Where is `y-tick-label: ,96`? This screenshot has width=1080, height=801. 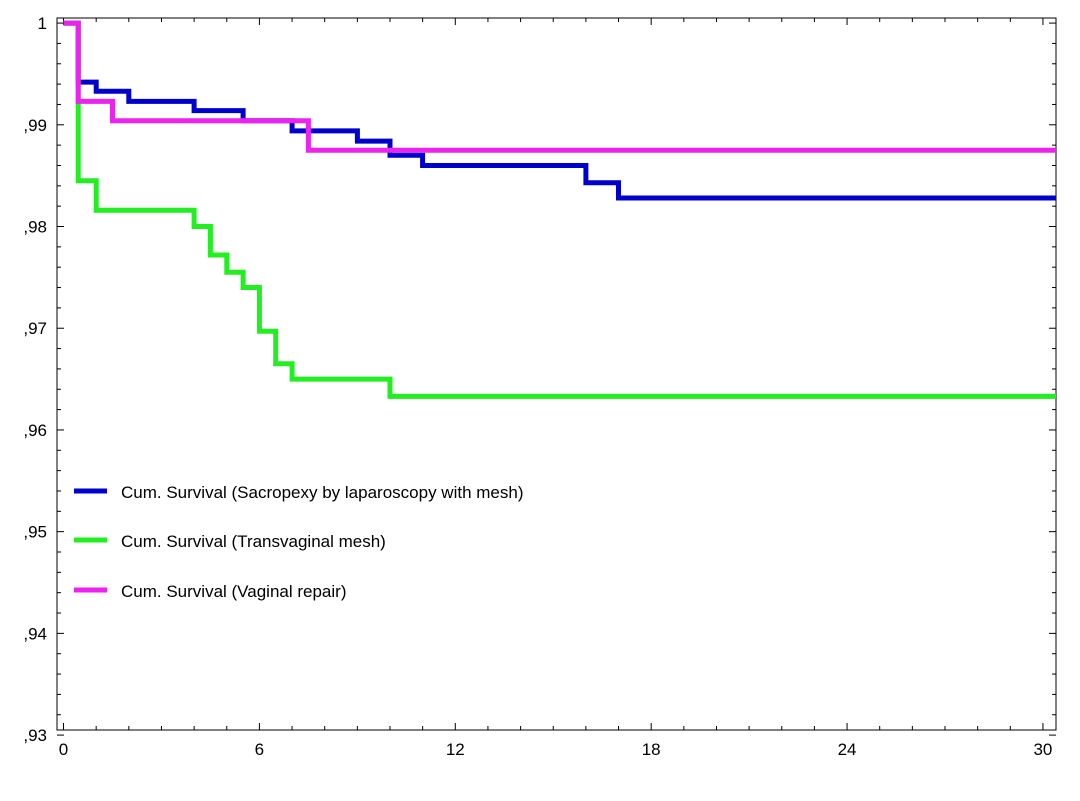 y-tick-label: ,96 is located at coordinates (35, 430).